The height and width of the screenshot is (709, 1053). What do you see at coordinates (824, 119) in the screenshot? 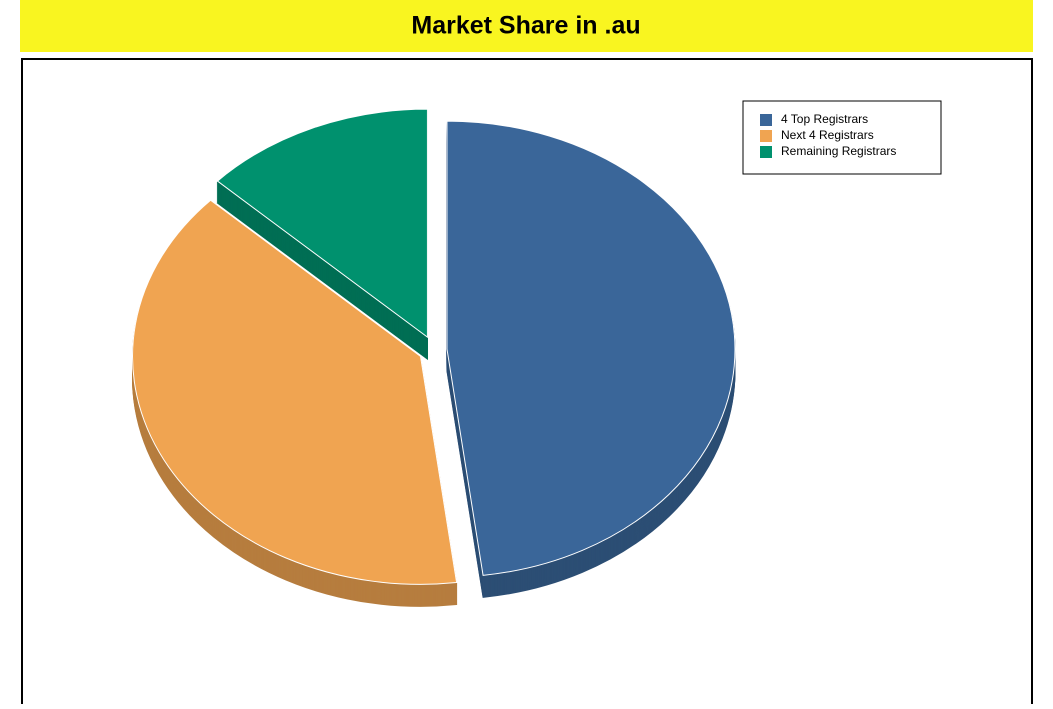
I see `legend-label: 4 Top Registrars` at bounding box center [824, 119].